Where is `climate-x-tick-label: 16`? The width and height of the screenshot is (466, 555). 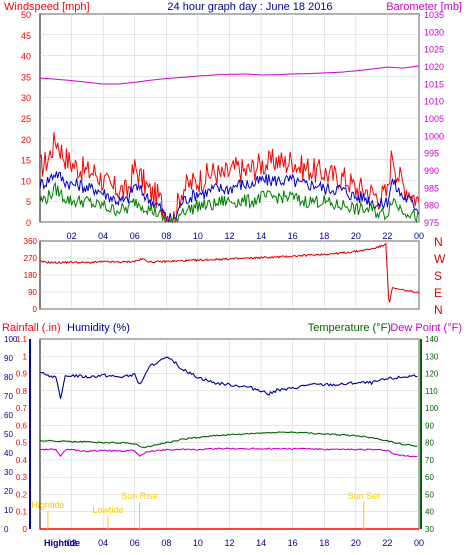 climate-x-tick-label: 16 is located at coordinates (293, 543).